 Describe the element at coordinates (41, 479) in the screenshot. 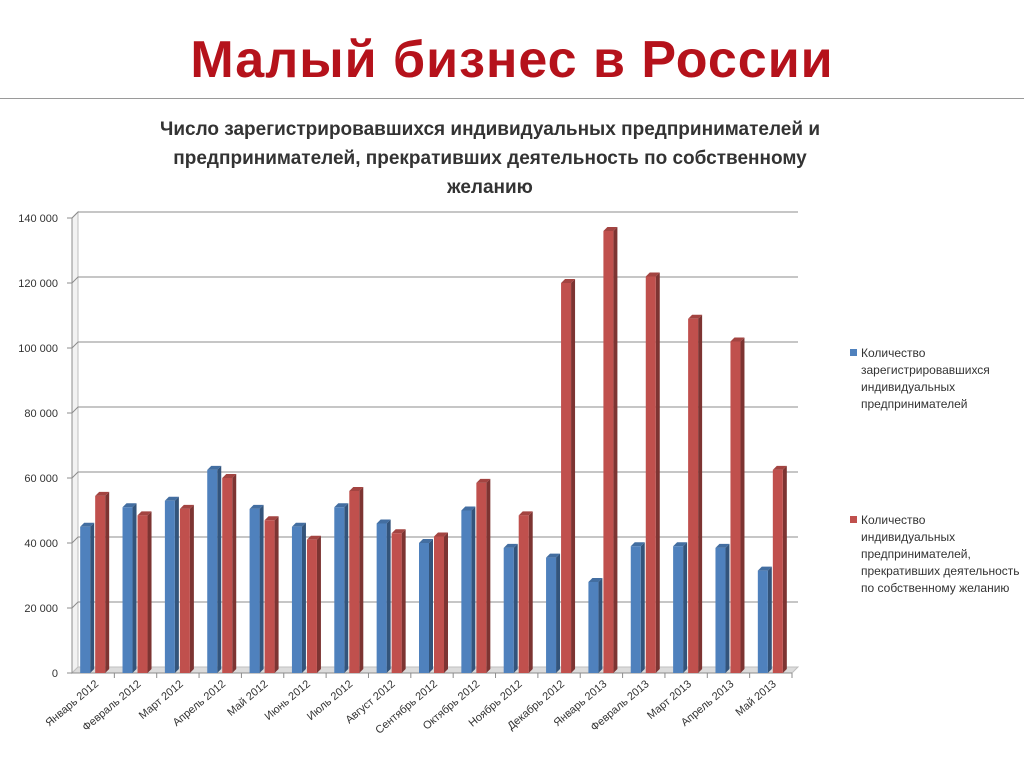

I see `y-tick-label: 60 000` at that location.